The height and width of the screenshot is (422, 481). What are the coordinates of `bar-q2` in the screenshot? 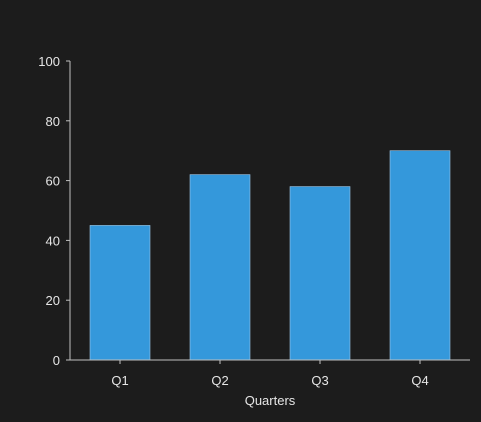 It's located at (220, 267).